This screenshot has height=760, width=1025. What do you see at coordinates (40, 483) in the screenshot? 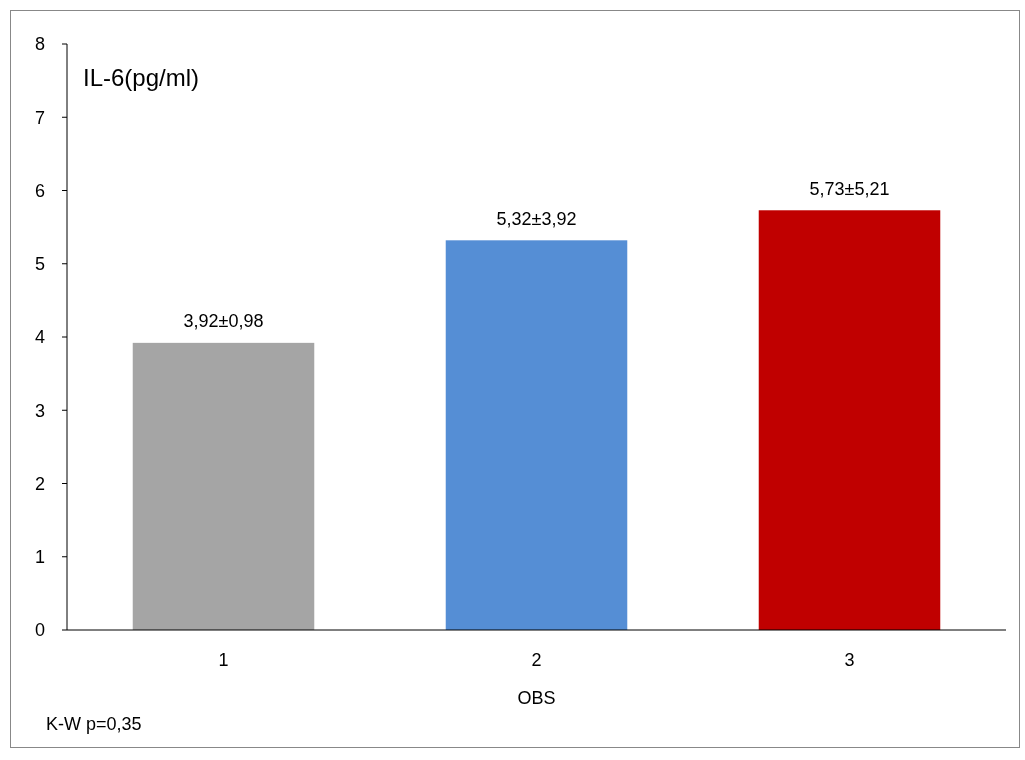
I see `y-tick-label: 2` at bounding box center [40, 483].